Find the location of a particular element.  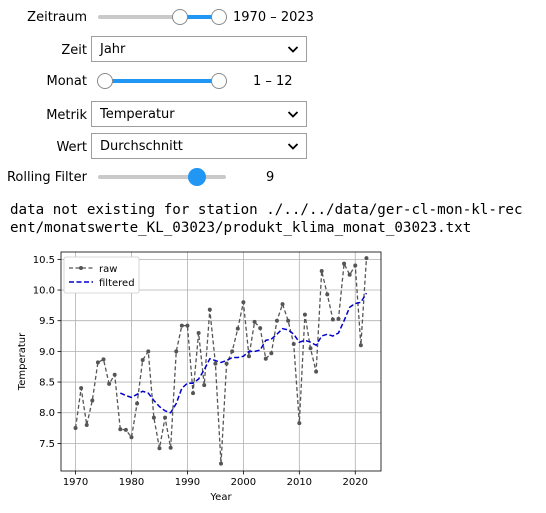

zeitraum-low-handle is located at coordinates (179, 17).